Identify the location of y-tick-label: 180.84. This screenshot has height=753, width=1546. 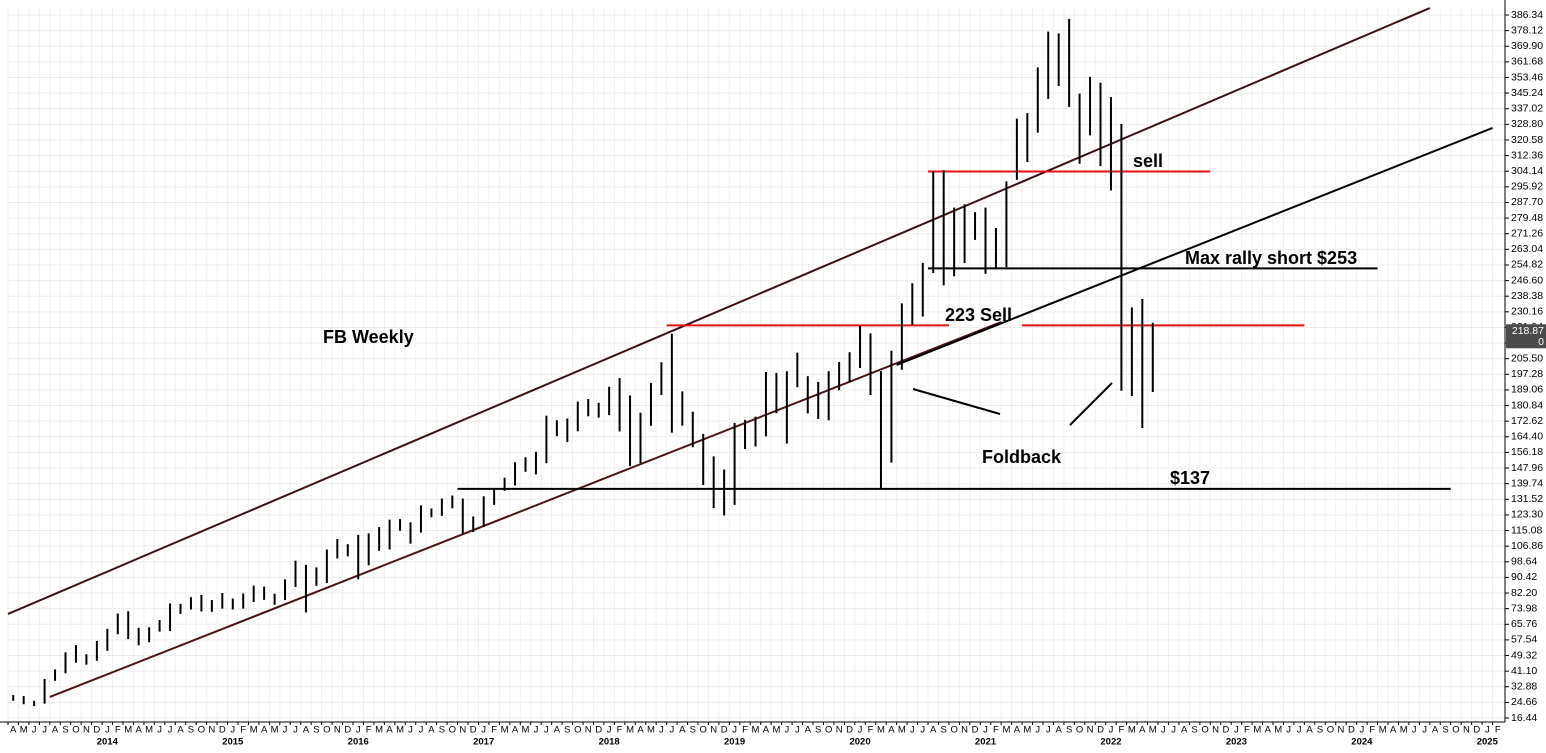
(1527, 405).